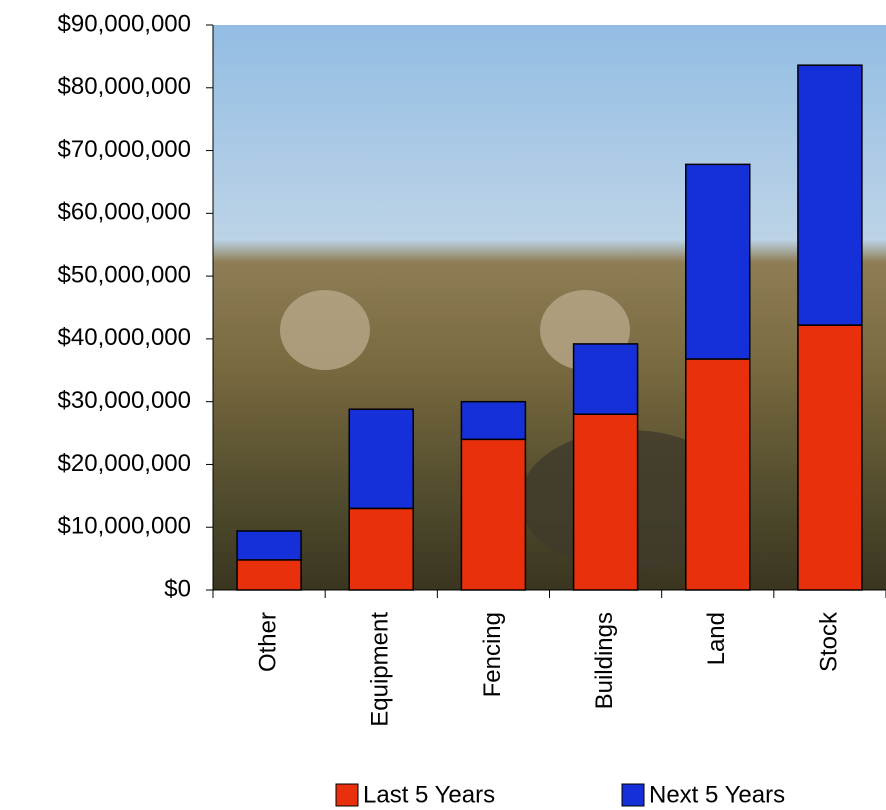  What do you see at coordinates (124, 463) in the screenshot?
I see `y-tick-label: $20,000,000` at bounding box center [124, 463].